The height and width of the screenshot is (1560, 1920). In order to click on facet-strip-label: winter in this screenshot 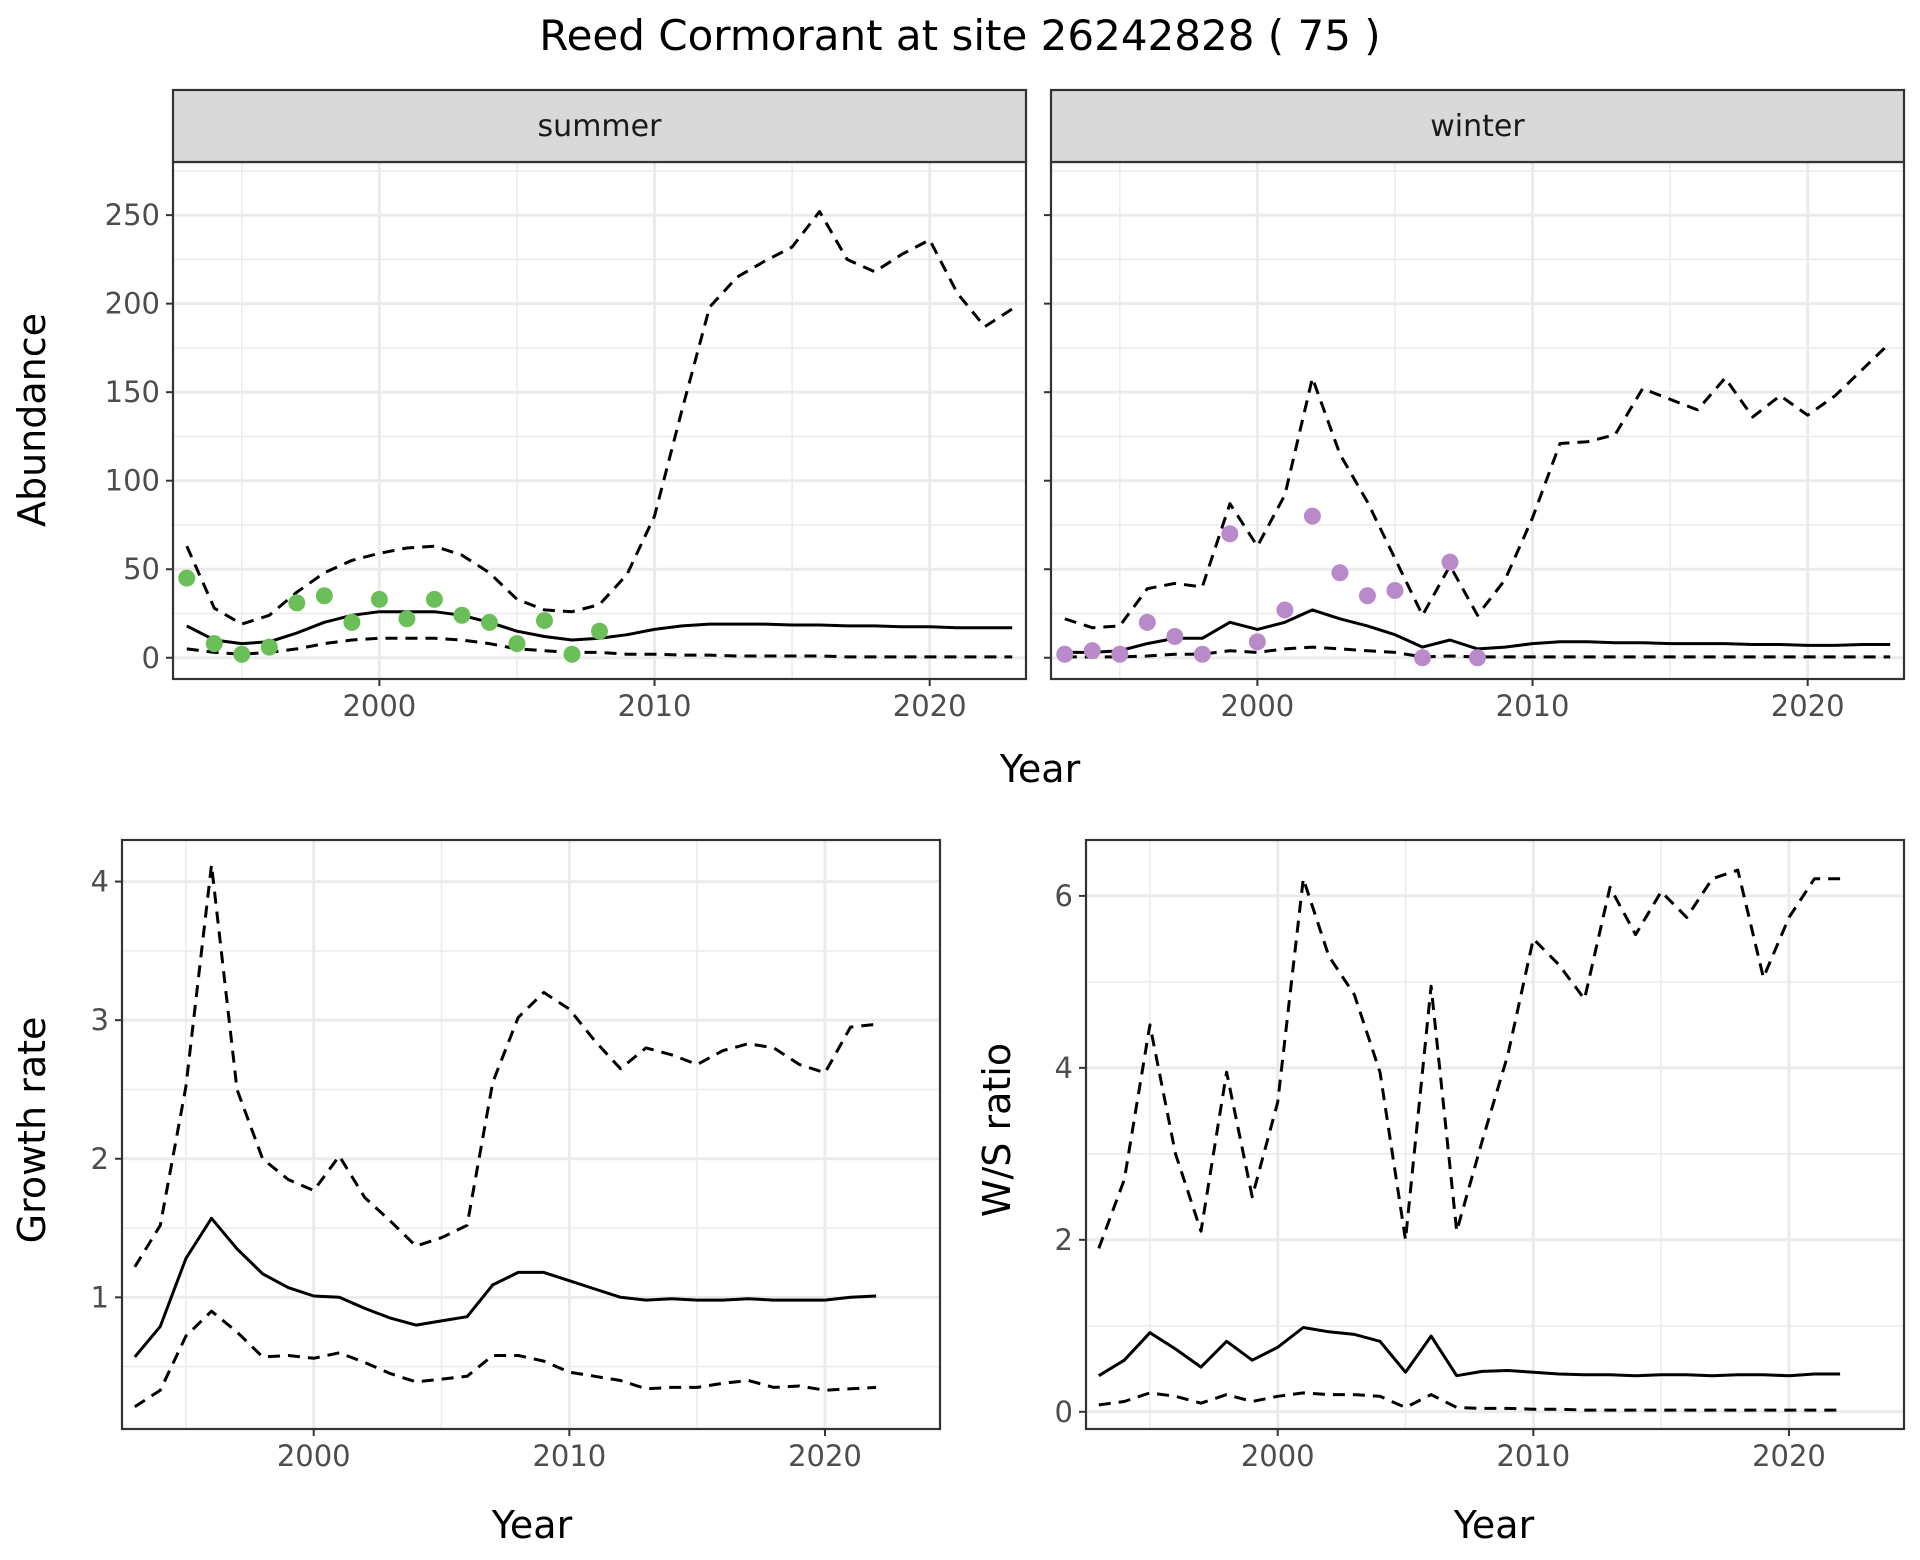, I will do `click(1477, 126)`.